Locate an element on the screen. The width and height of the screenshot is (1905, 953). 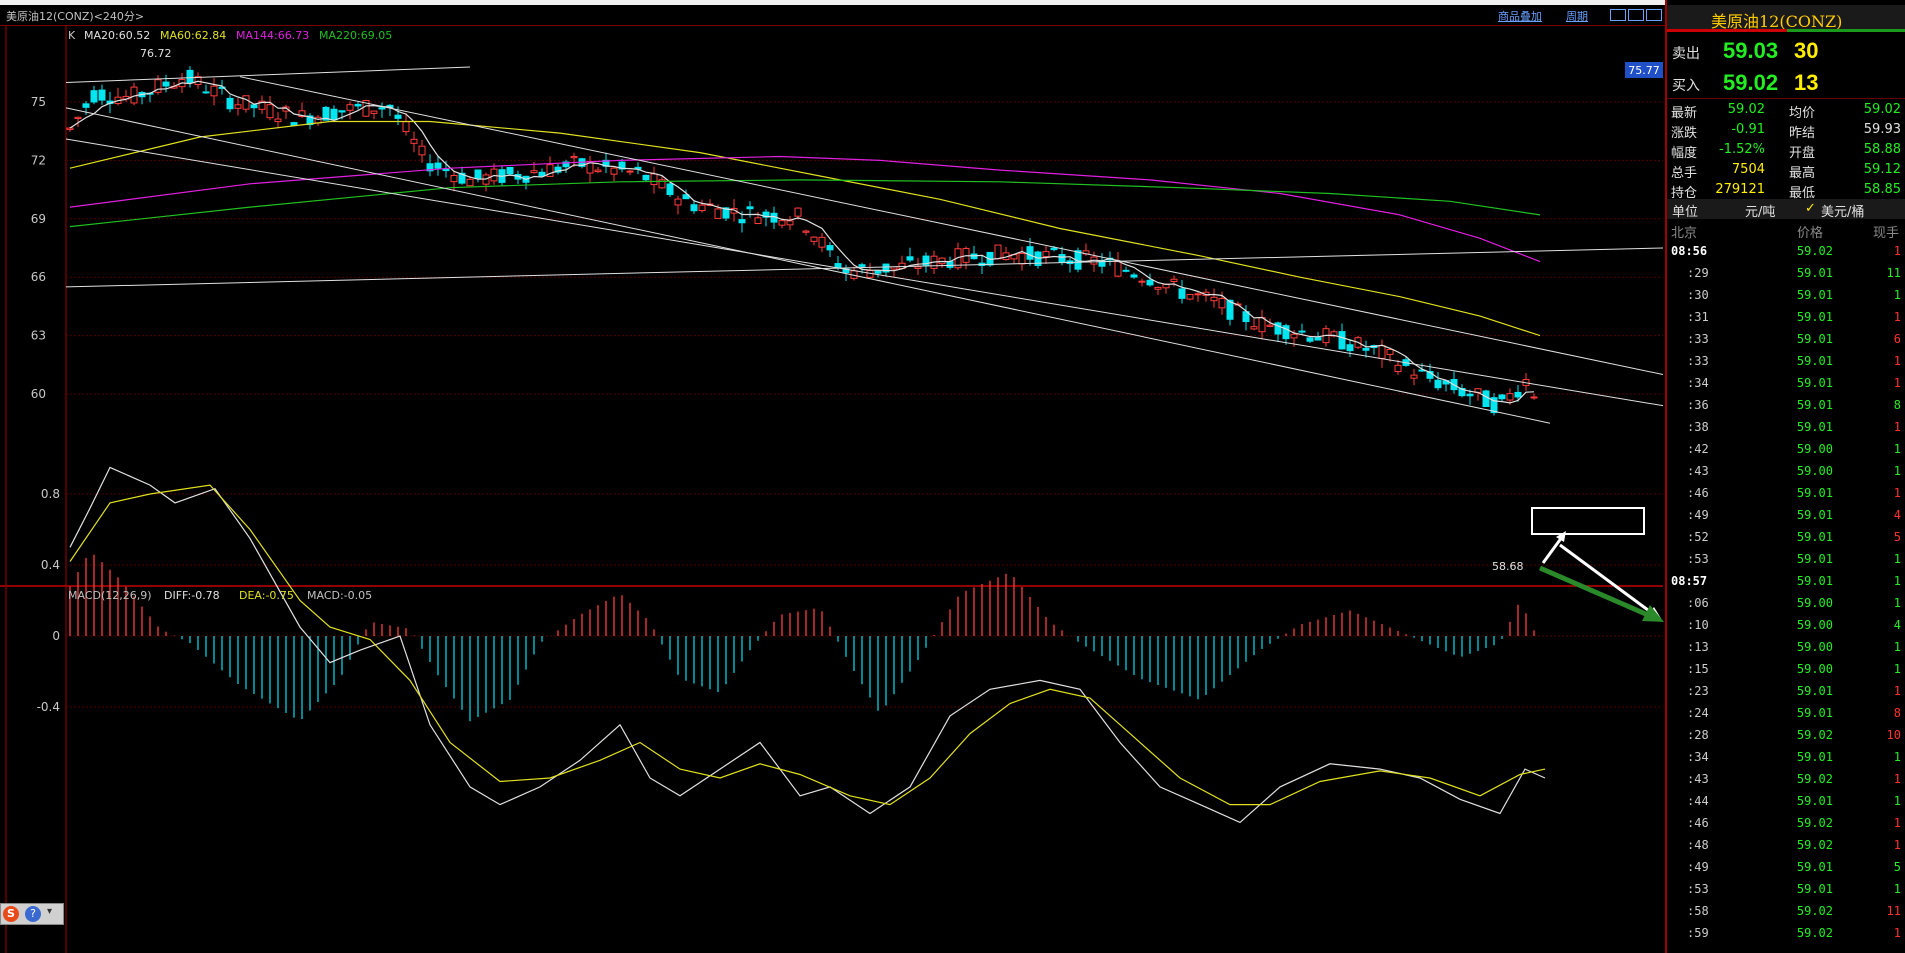
bid-row: 买入 59.02 13 is located at coordinates (1786, 83).